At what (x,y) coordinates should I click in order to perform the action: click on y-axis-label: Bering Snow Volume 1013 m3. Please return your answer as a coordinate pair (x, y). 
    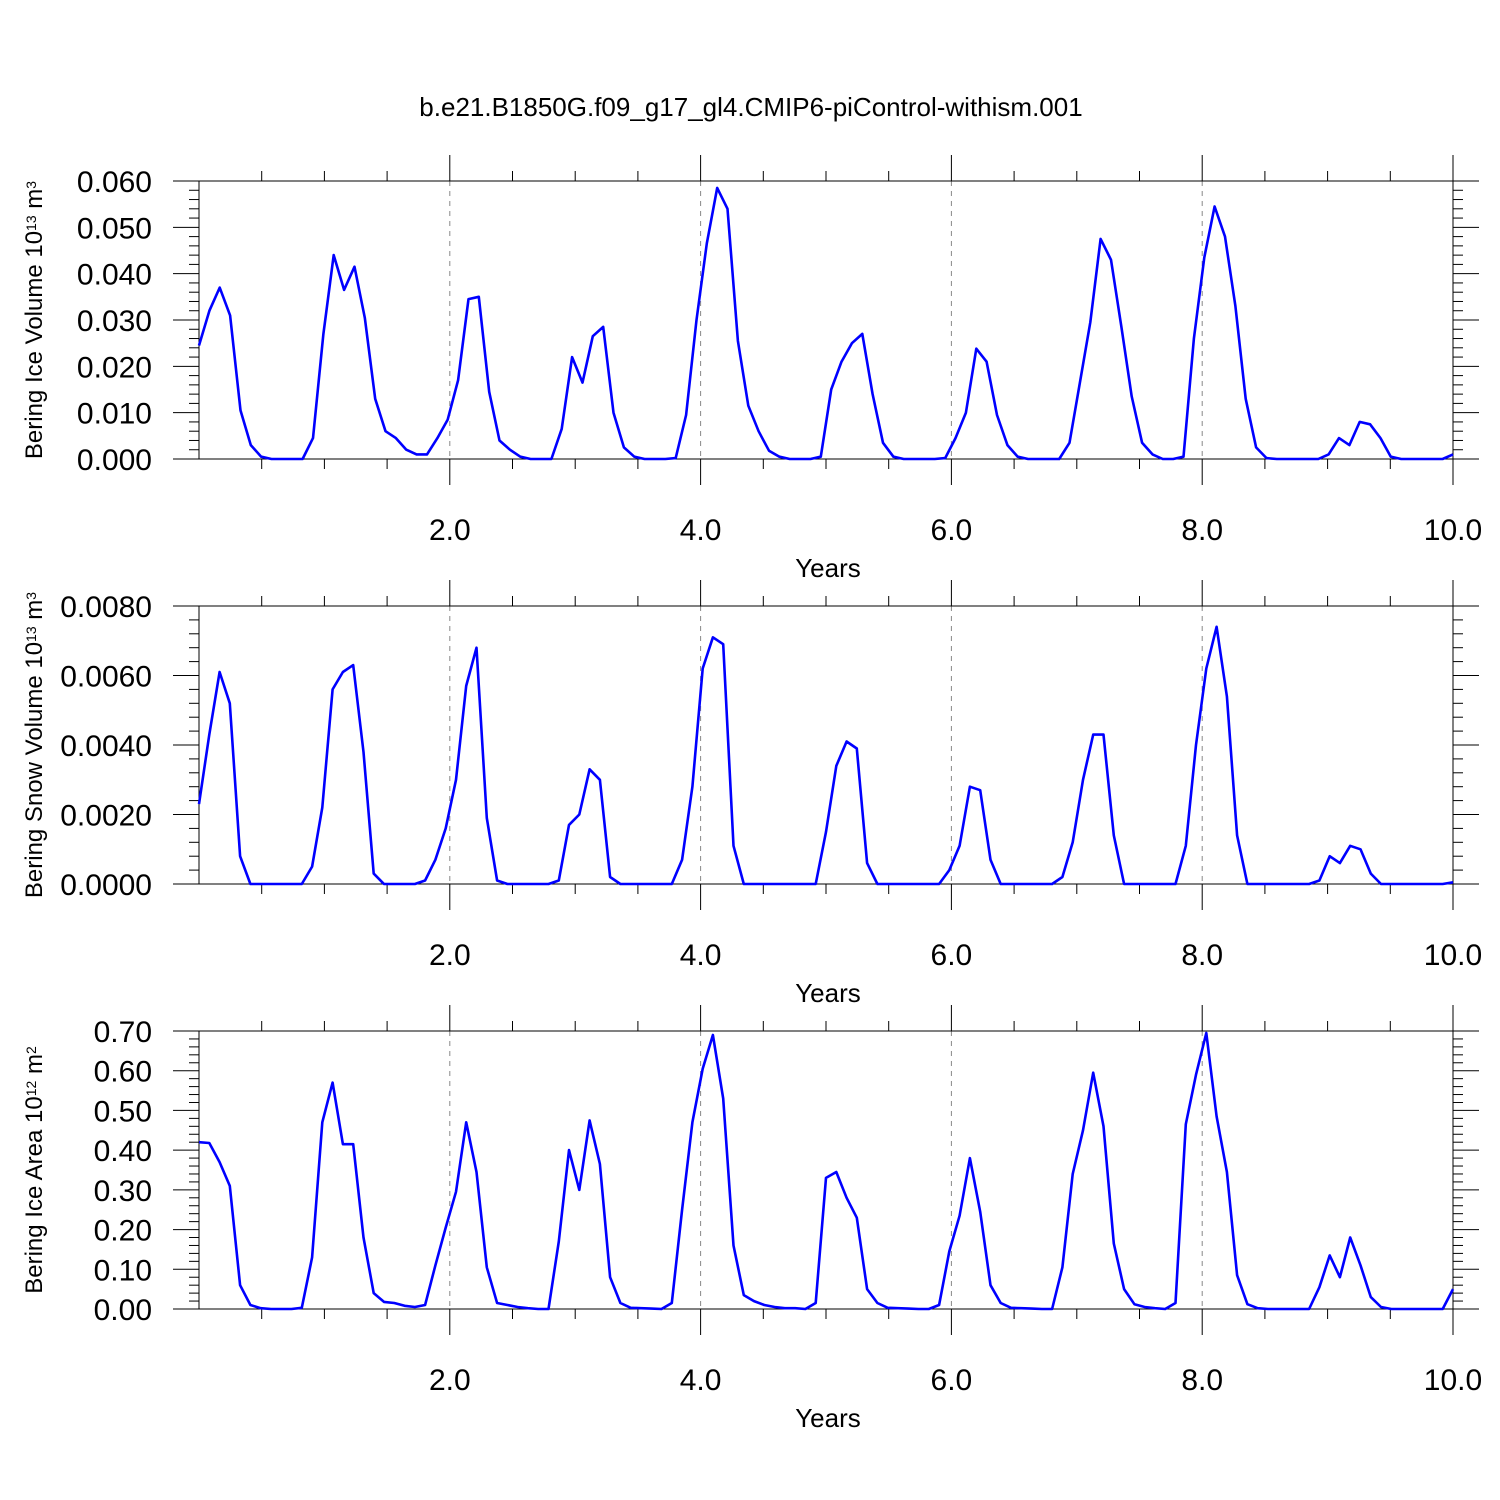
    Looking at the image, I should click on (34, 745).